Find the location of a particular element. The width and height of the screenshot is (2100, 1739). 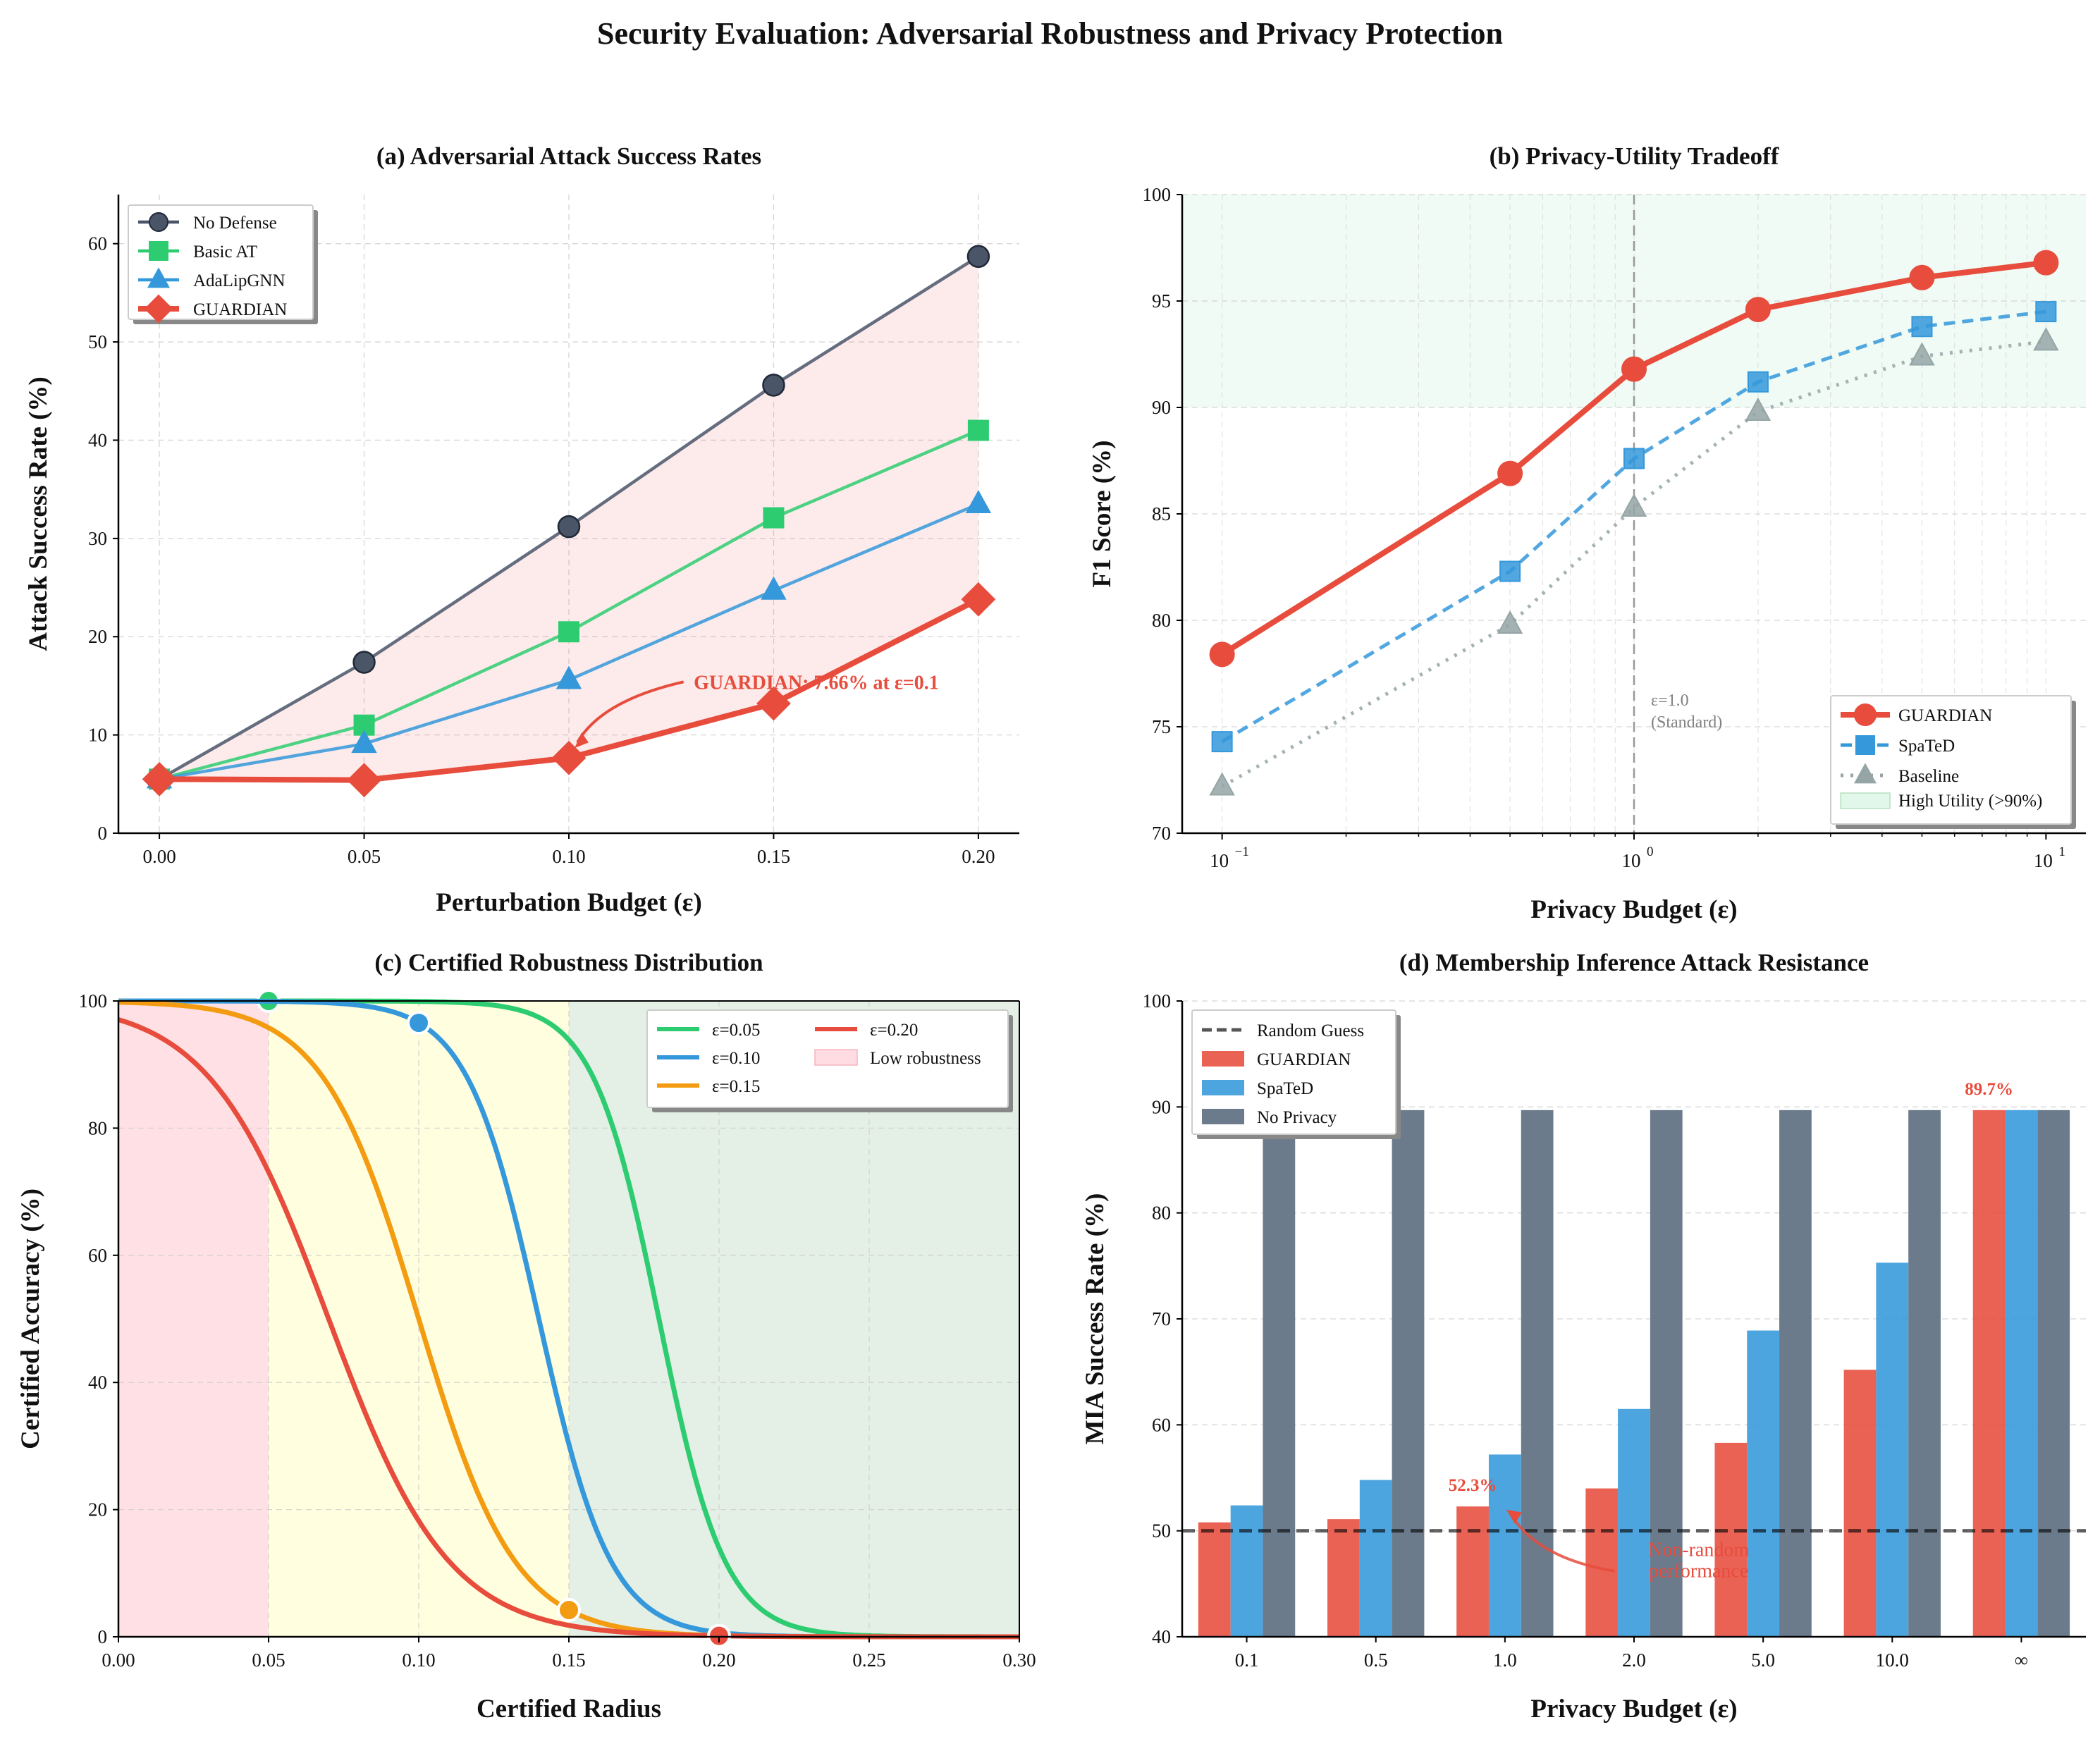

legend-label: SpaTeD is located at coordinates (1926, 746).